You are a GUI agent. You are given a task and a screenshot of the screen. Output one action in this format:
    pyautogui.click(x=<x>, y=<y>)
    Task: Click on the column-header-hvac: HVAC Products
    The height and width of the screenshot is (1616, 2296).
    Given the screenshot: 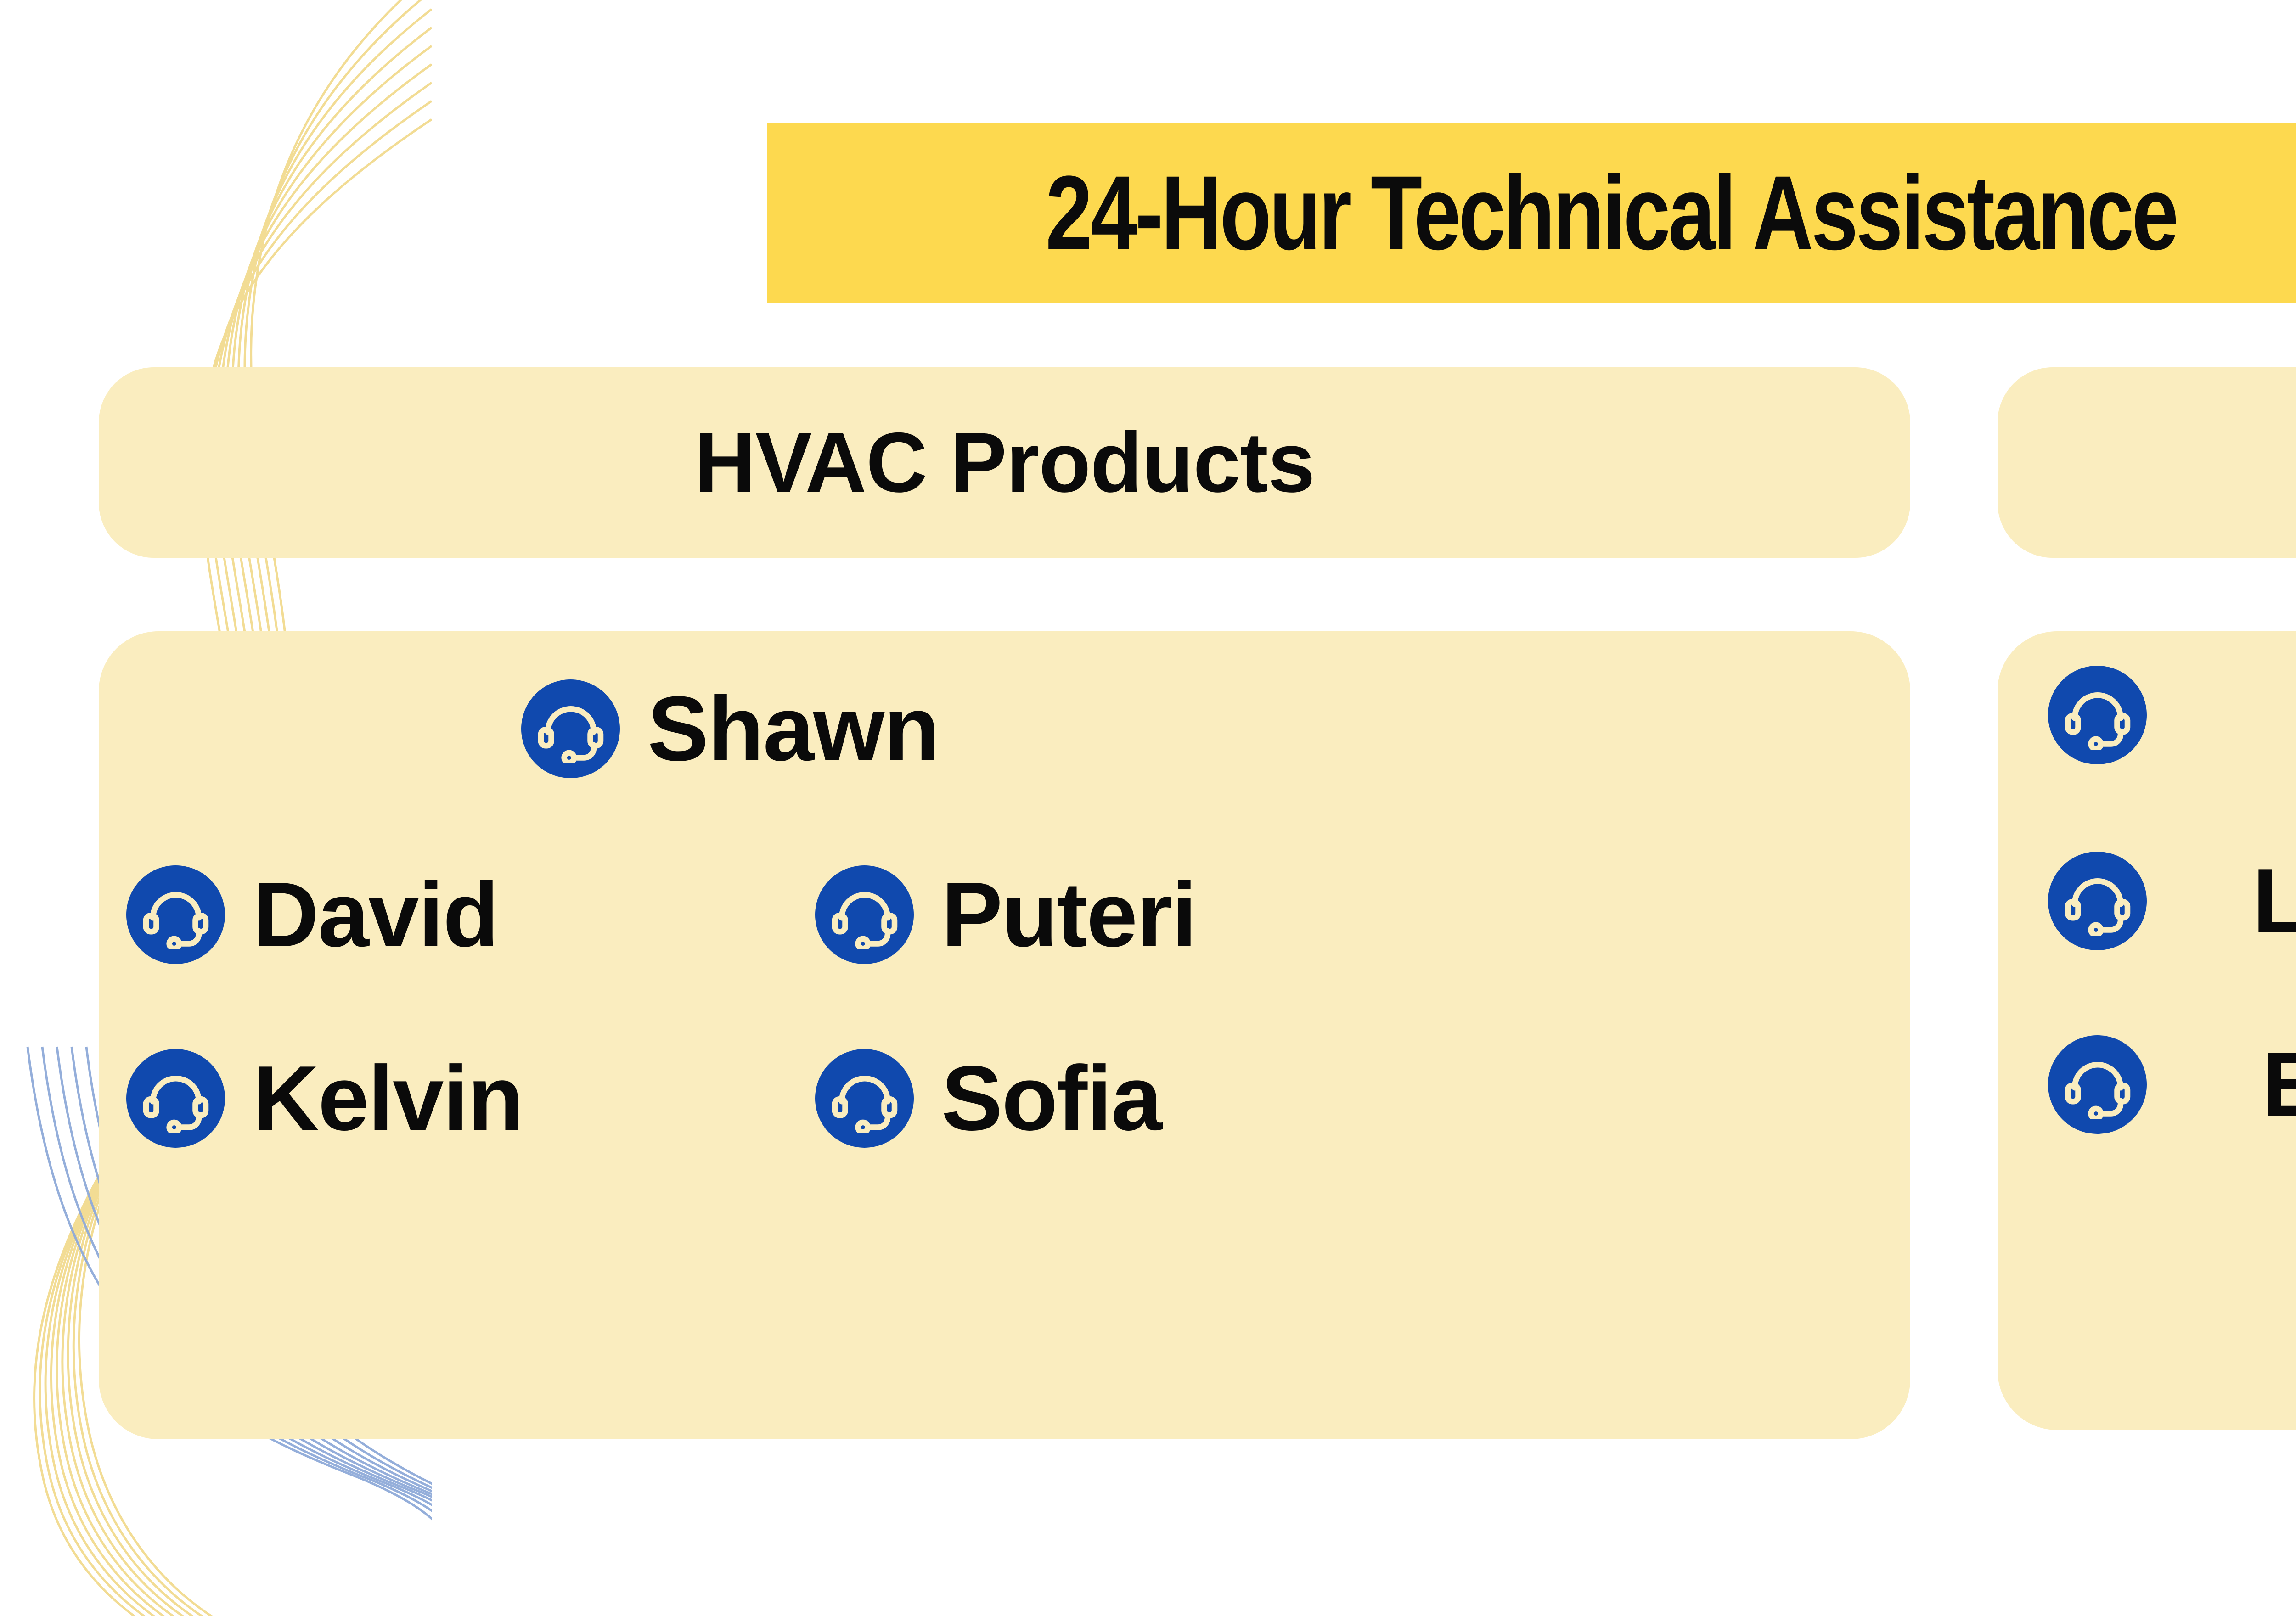 What is the action you would take?
    pyautogui.click(x=1004, y=463)
    